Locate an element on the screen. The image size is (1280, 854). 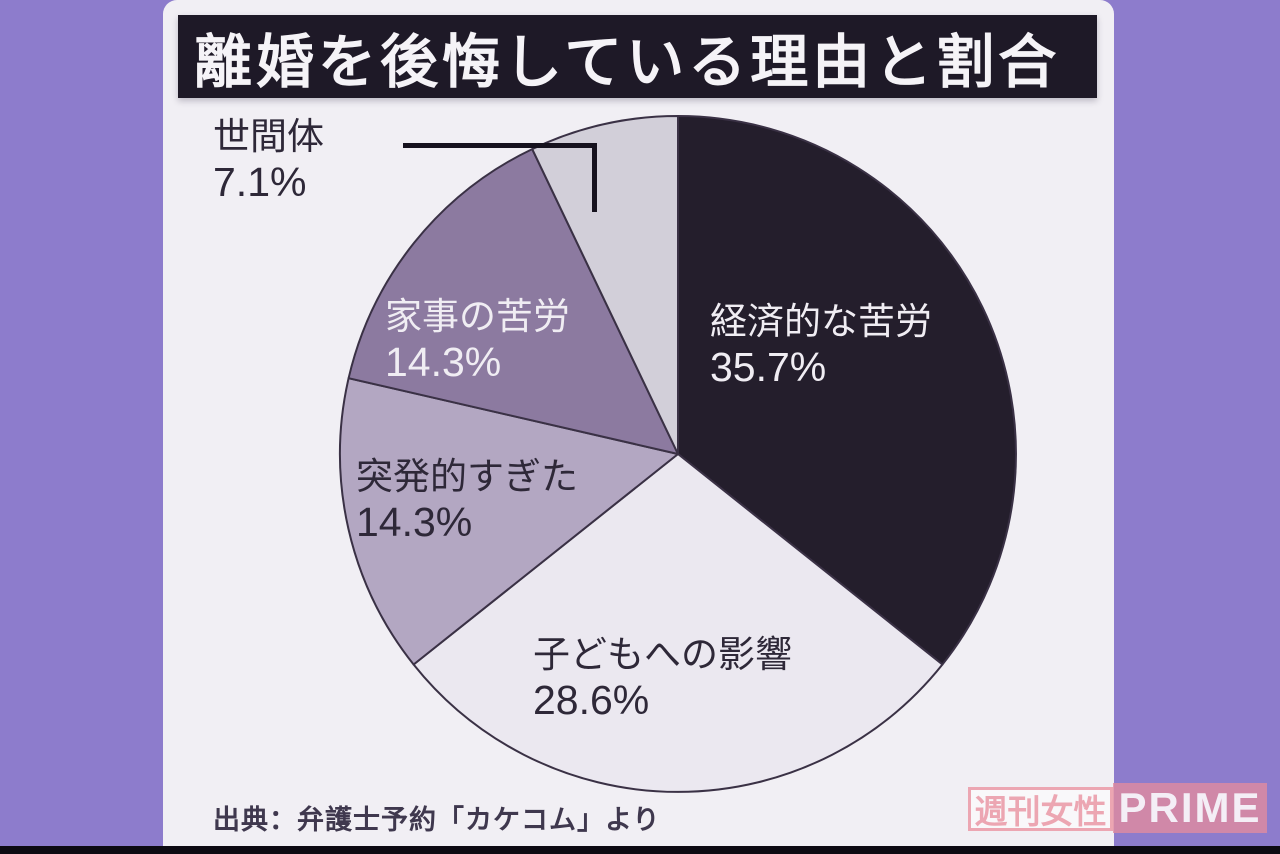
slice-name: 子どもへの影響 is located at coordinates (662, 654).